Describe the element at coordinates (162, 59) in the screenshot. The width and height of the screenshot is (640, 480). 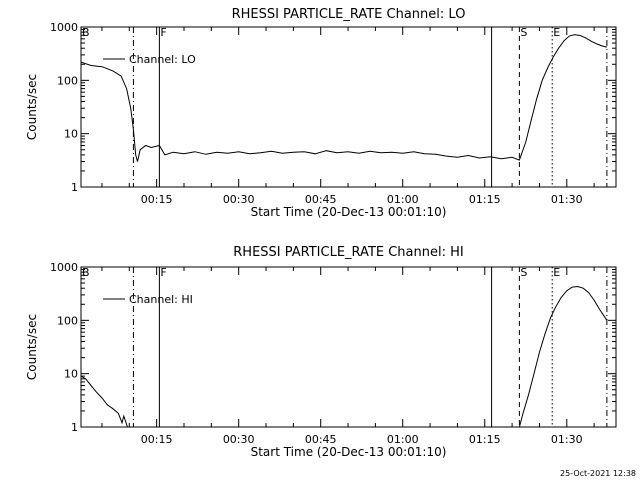
I see `legend-label: Channel: LO` at that location.